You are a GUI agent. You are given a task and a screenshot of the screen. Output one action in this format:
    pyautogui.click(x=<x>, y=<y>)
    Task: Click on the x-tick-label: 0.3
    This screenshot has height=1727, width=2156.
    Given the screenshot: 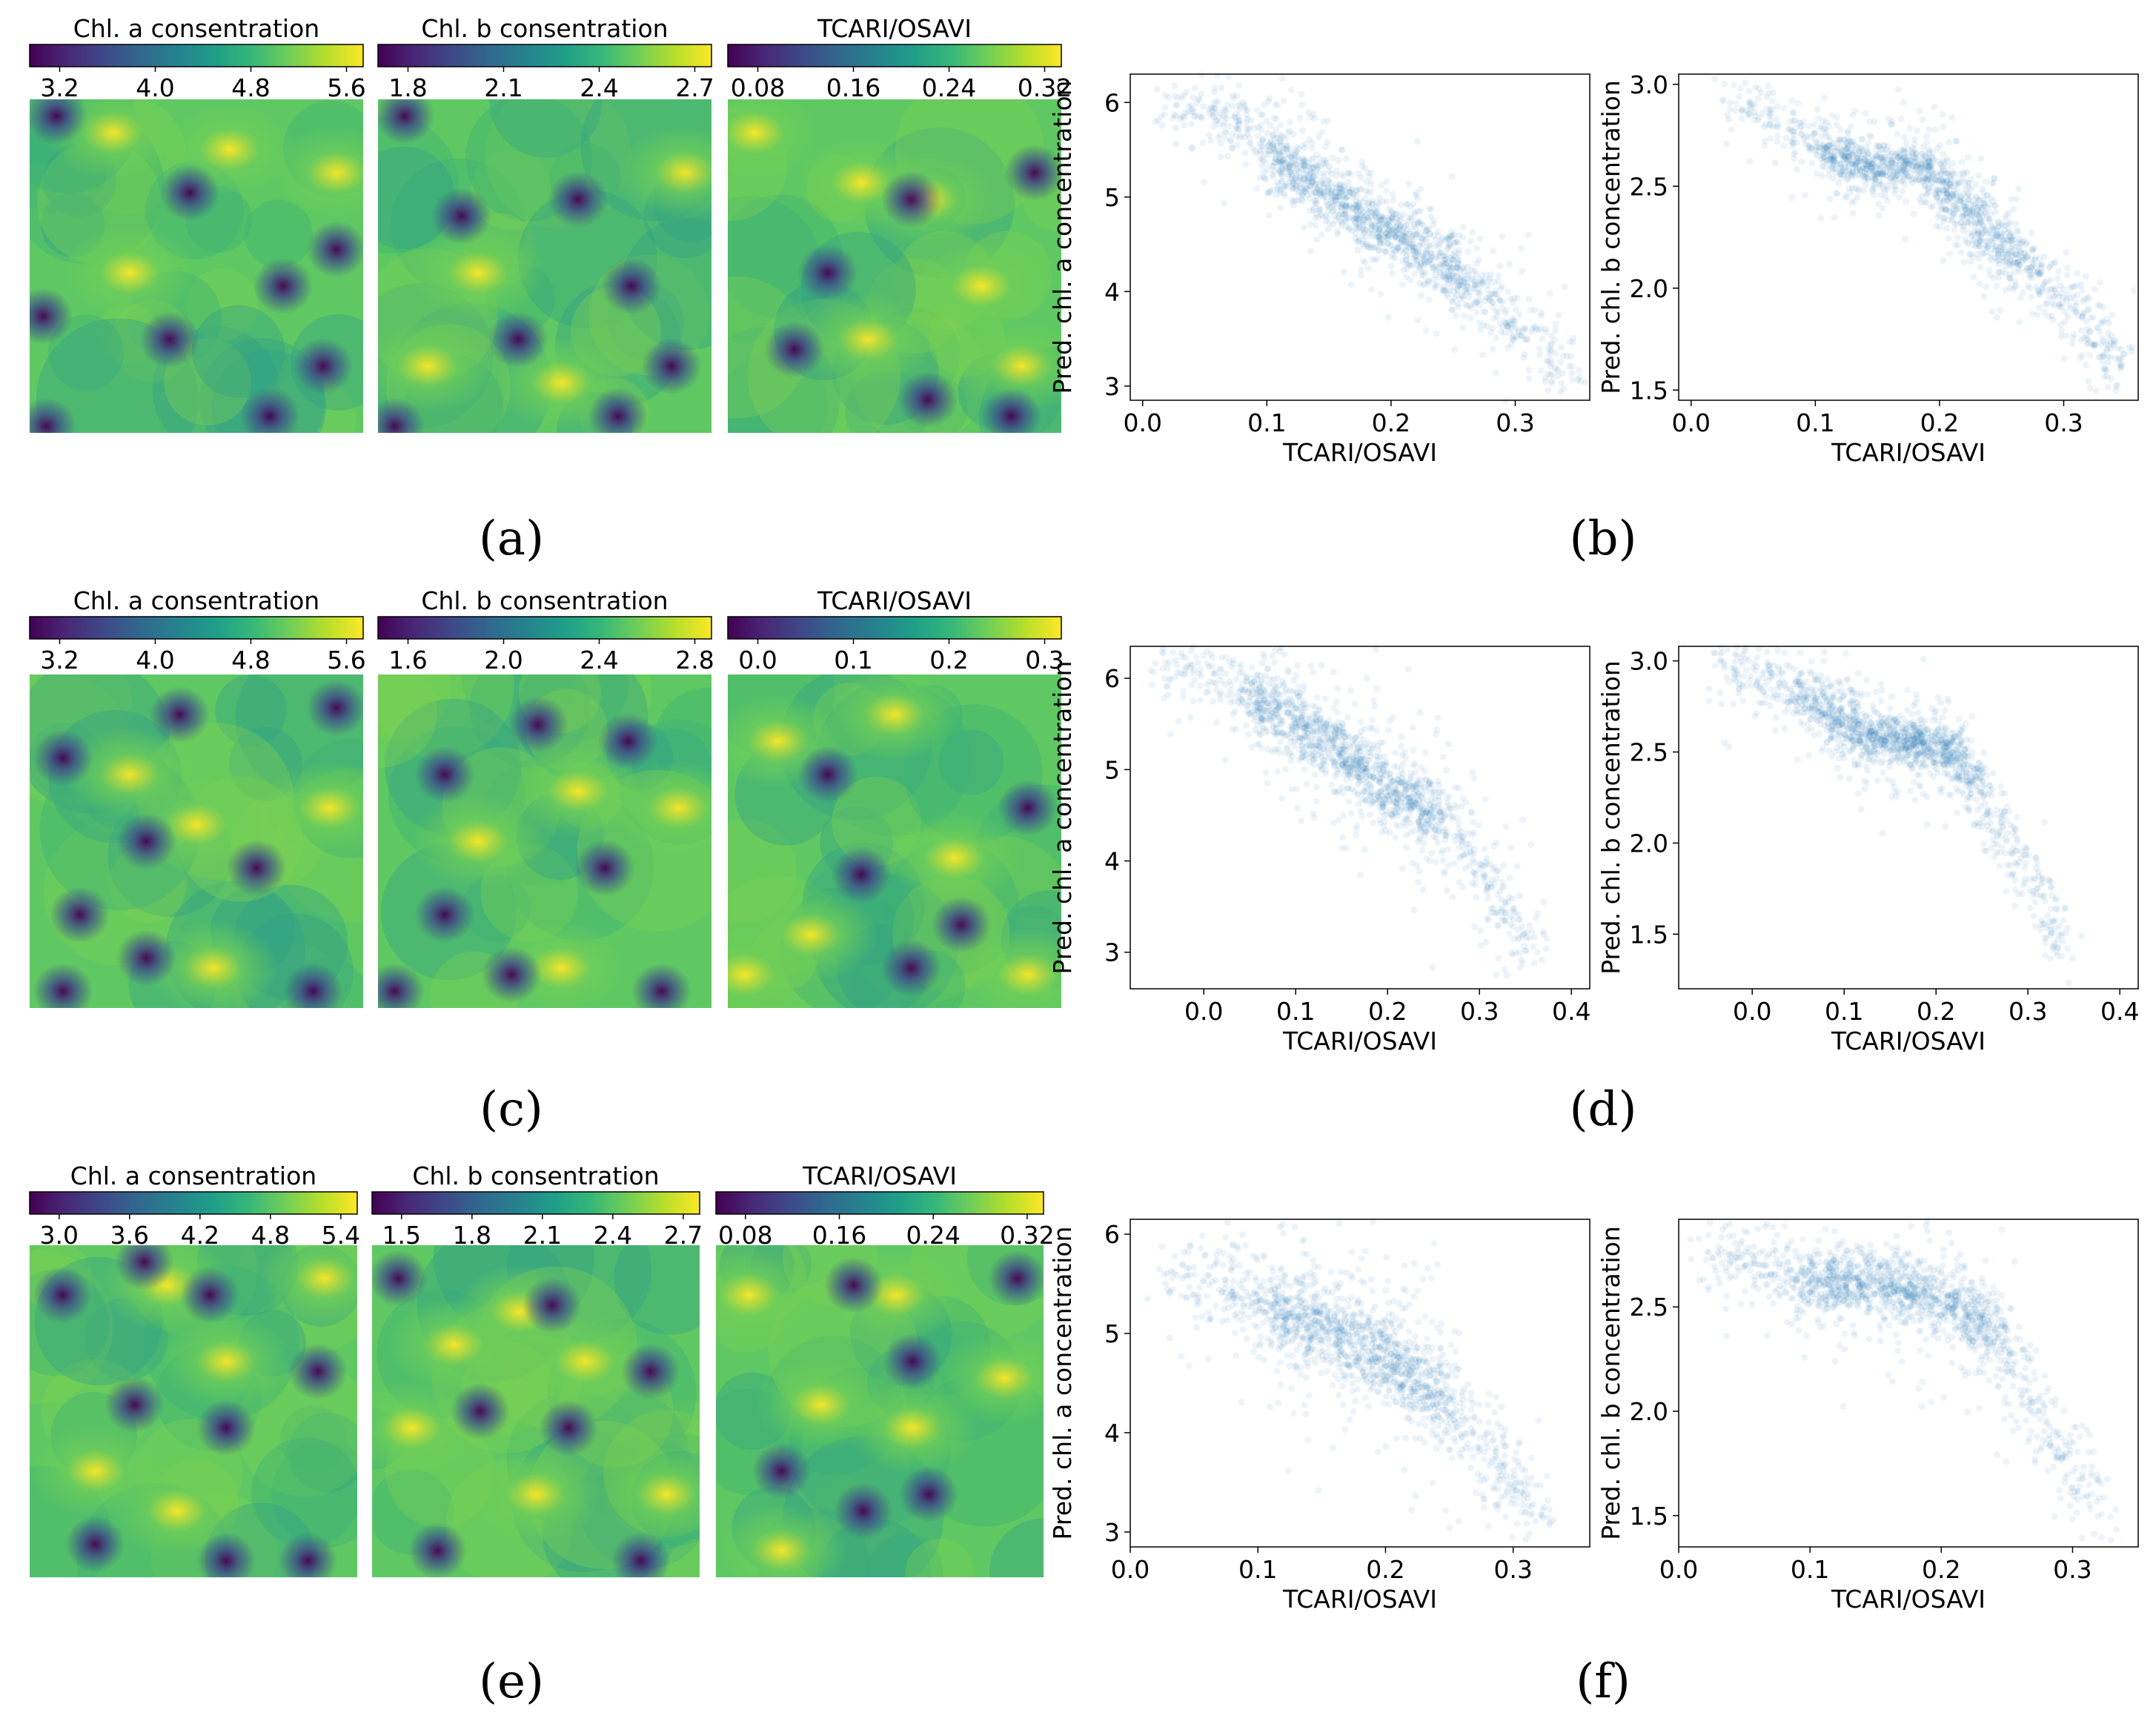 What is the action you would take?
    pyautogui.click(x=1479, y=1011)
    